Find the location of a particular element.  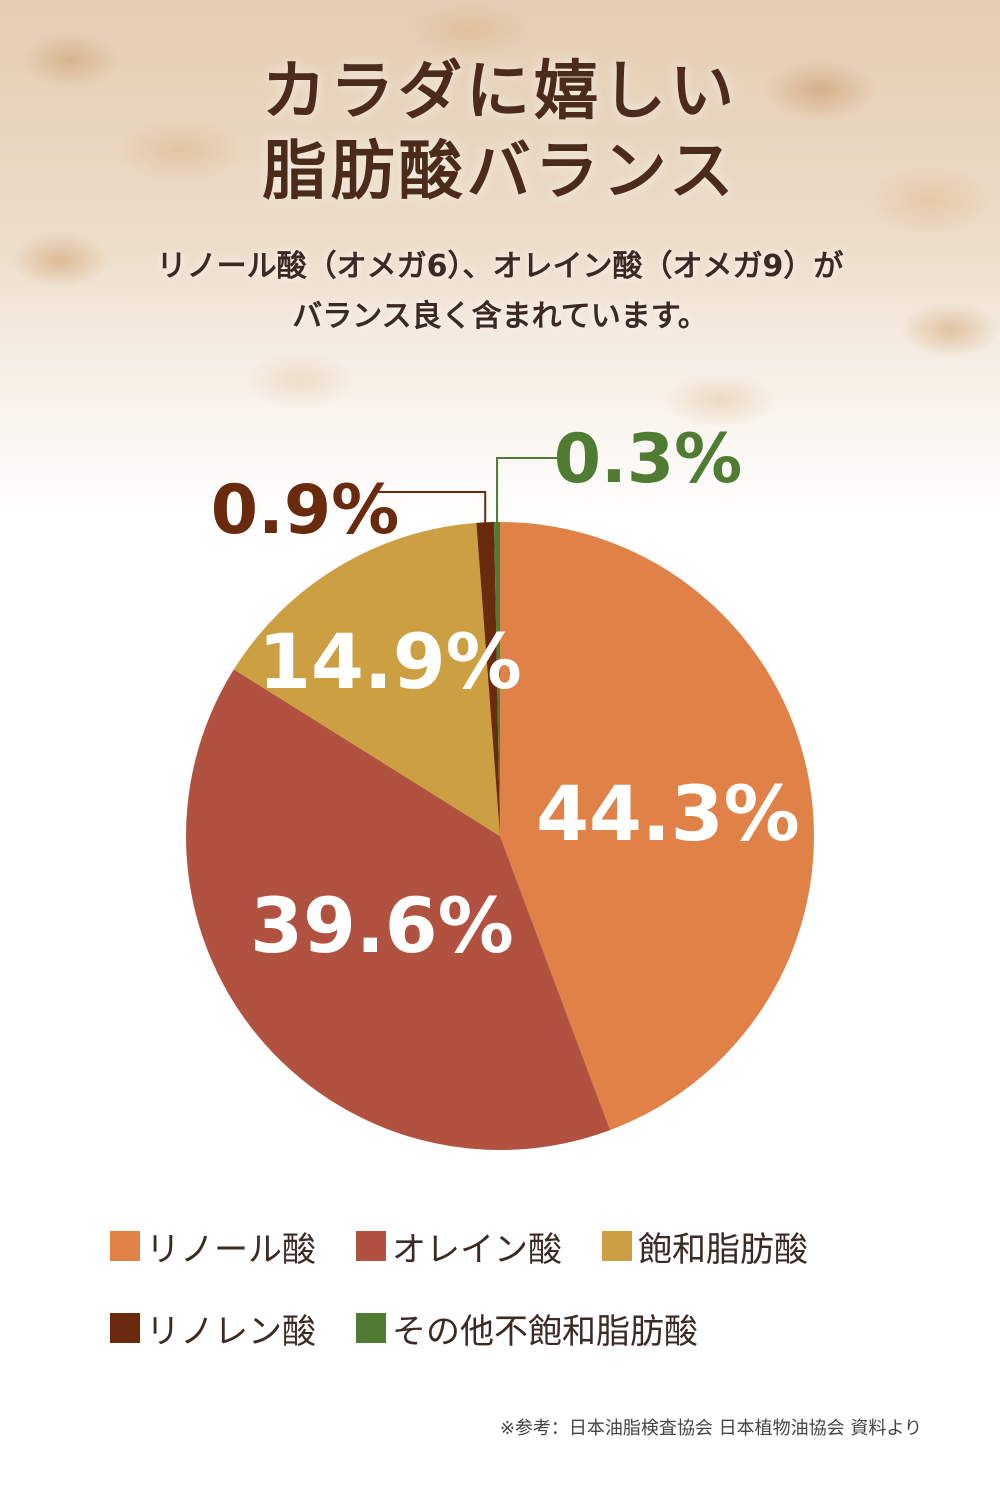

legend-item-linoleic: リノール酸 is located at coordinates (213, 1246).